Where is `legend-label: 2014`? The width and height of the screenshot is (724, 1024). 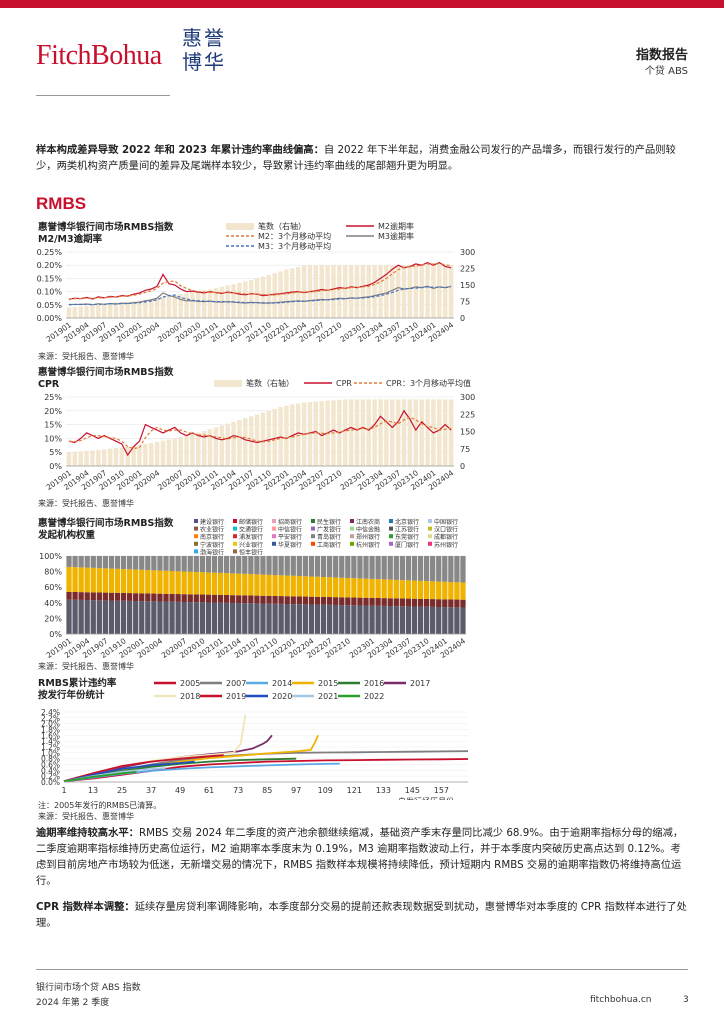 legend-label: 2014 is located at coordinates (282, 683).